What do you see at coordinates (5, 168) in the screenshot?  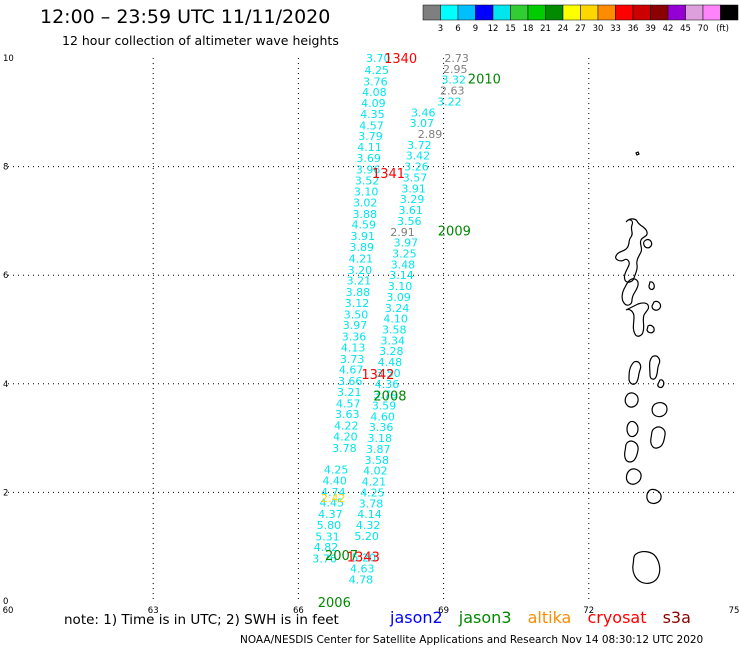 I see `y-tick-label: 8` at bounding box center [5, 168].